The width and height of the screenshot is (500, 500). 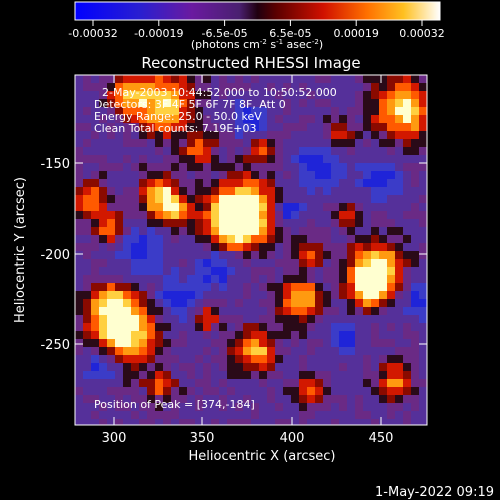 What do you see at coordinates (55, 255) in the screenshot?
I see `y-tick-label: -200` at bounding box center [55, 255].